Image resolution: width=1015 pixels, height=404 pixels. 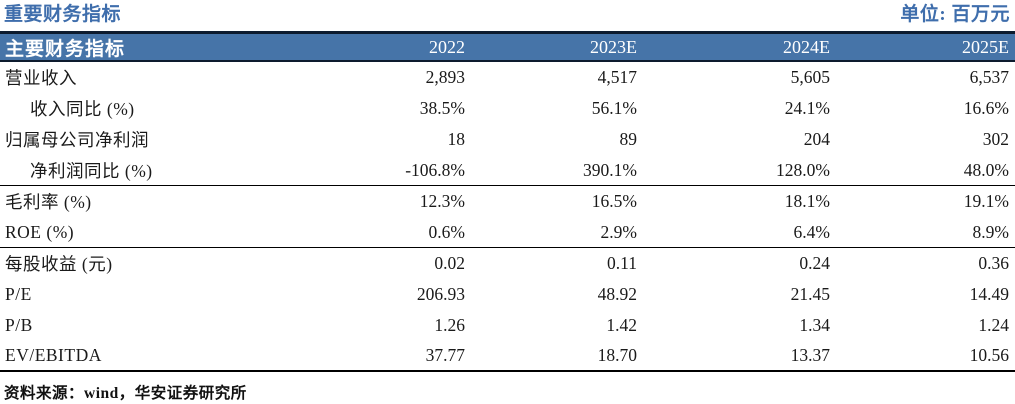 What do you see at coordinates (993, 325) in the screenshot?
I see `table-cell: 1.24` at bounding box center [993, 325].